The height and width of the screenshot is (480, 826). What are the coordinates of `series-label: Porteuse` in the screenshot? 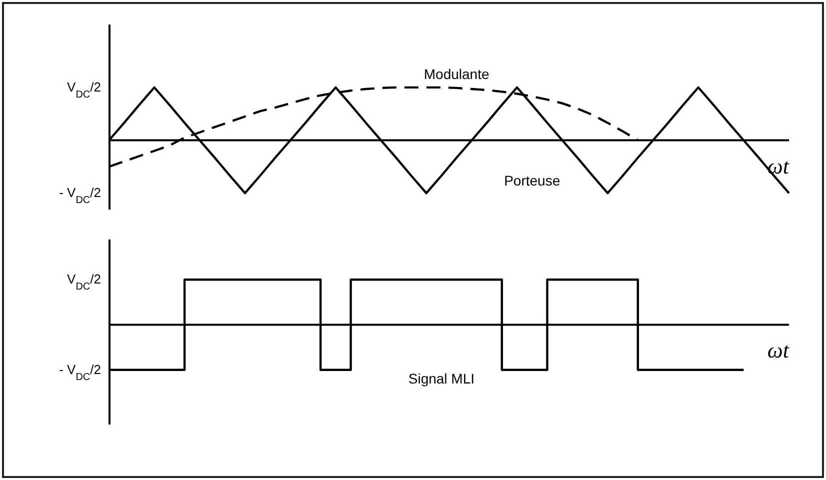 It's located at (532, 180).